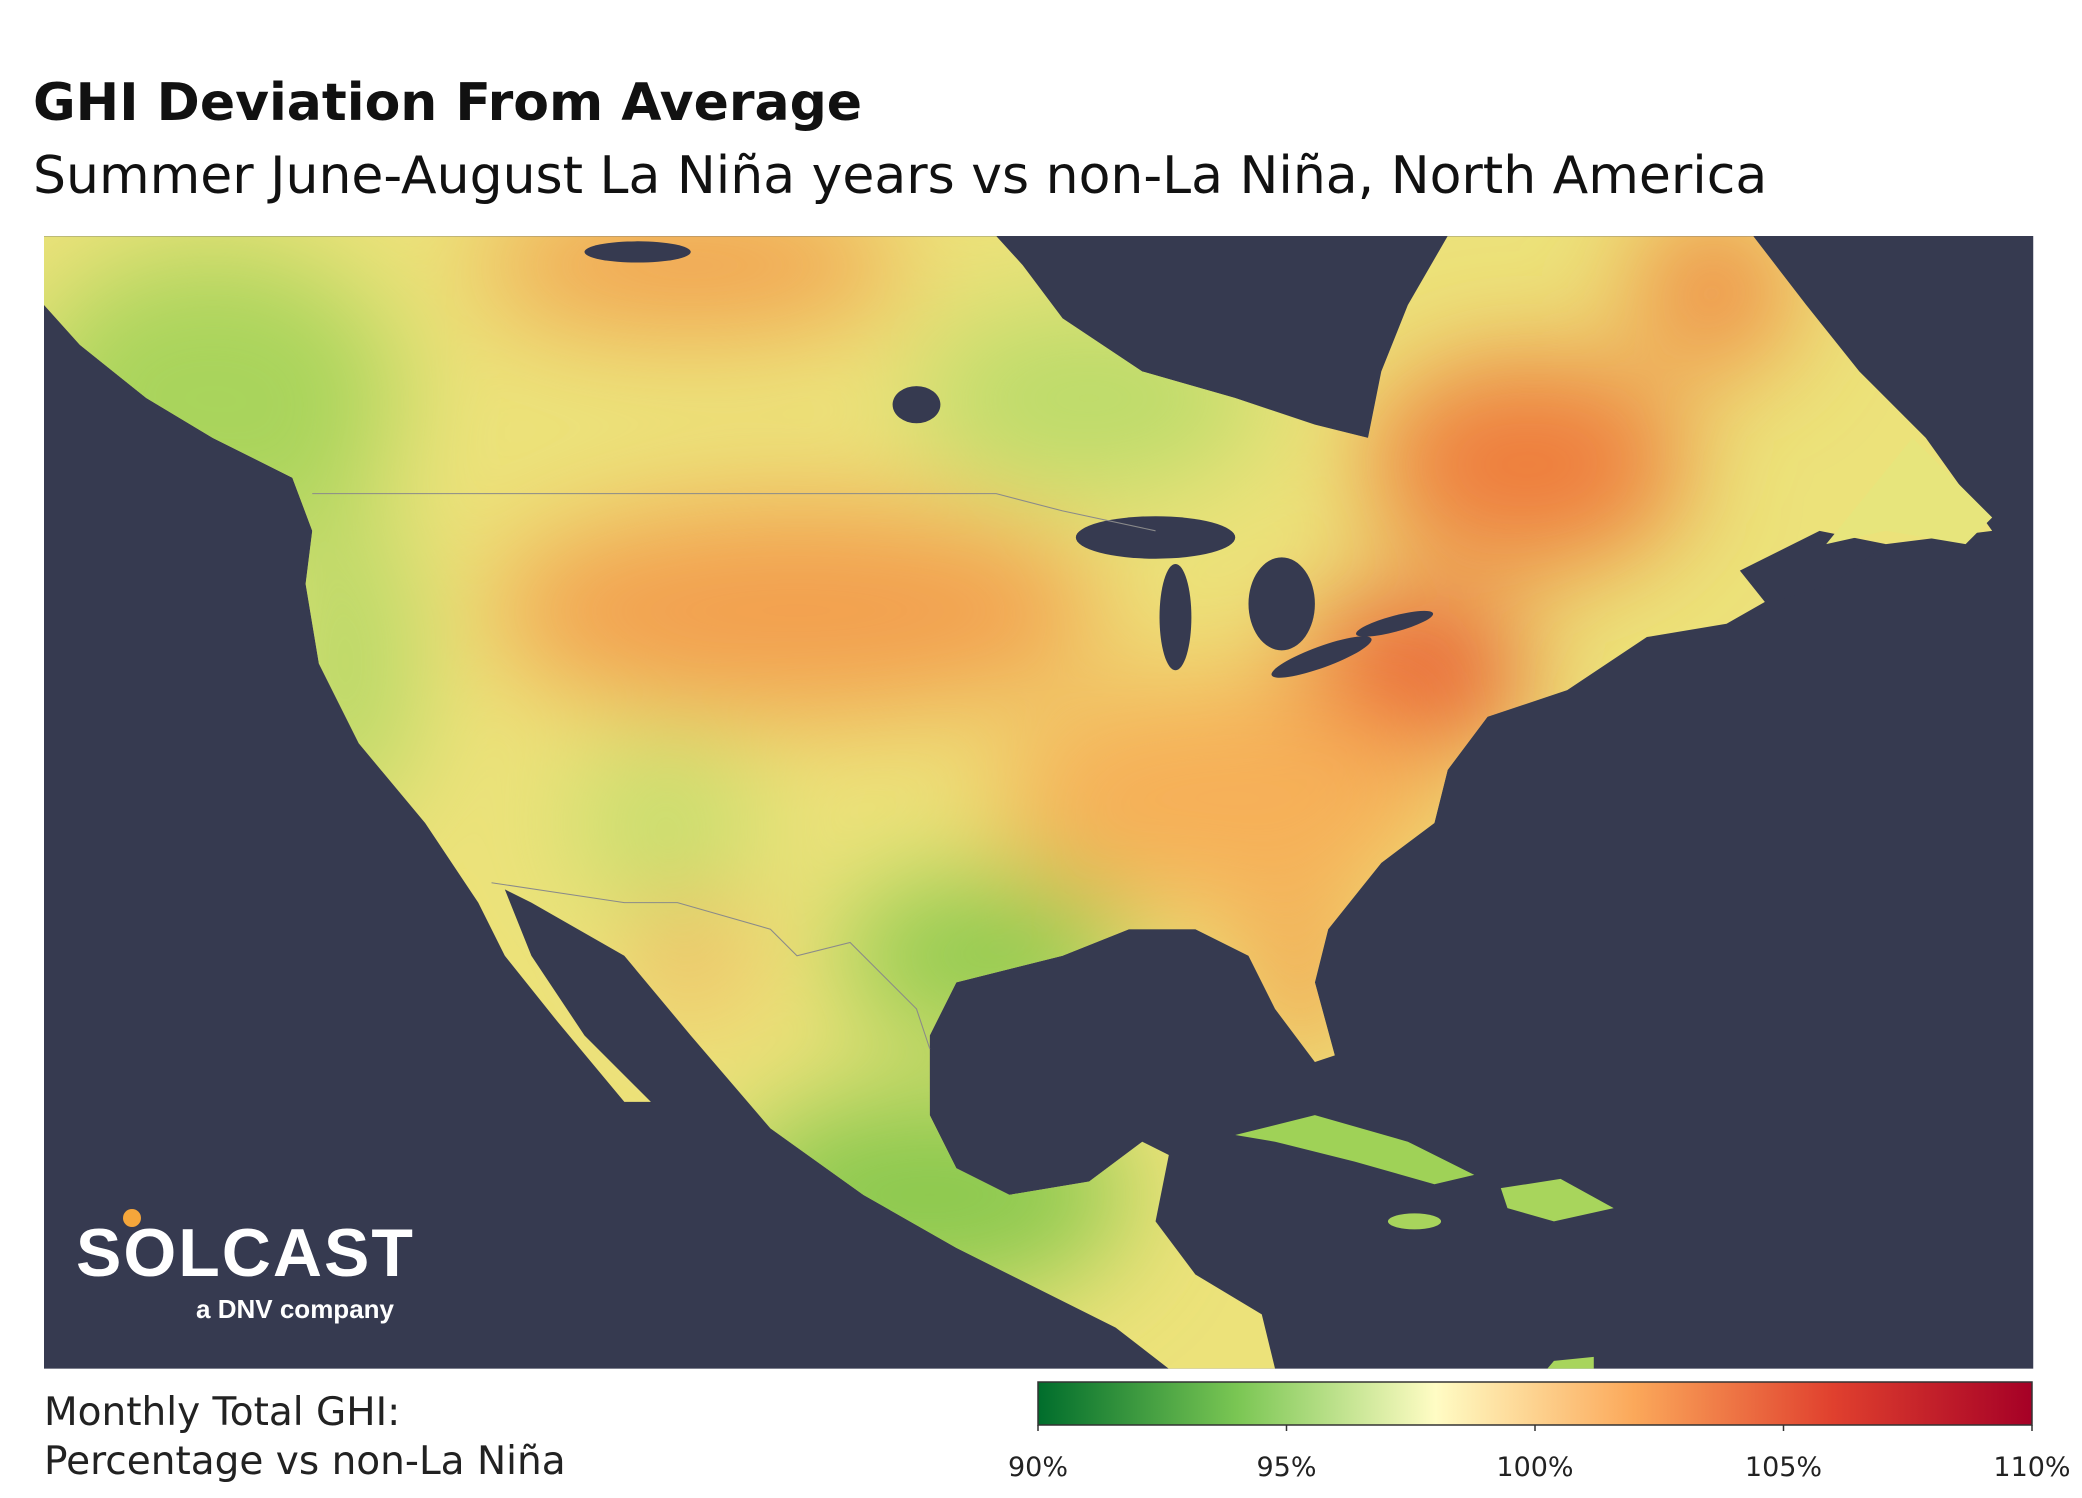 The height and width of the screenshot is (1498, 2082). Describe the element at coordinates (1783, 1467) in the screenshot. I see `tick-label: 105%` at that location.